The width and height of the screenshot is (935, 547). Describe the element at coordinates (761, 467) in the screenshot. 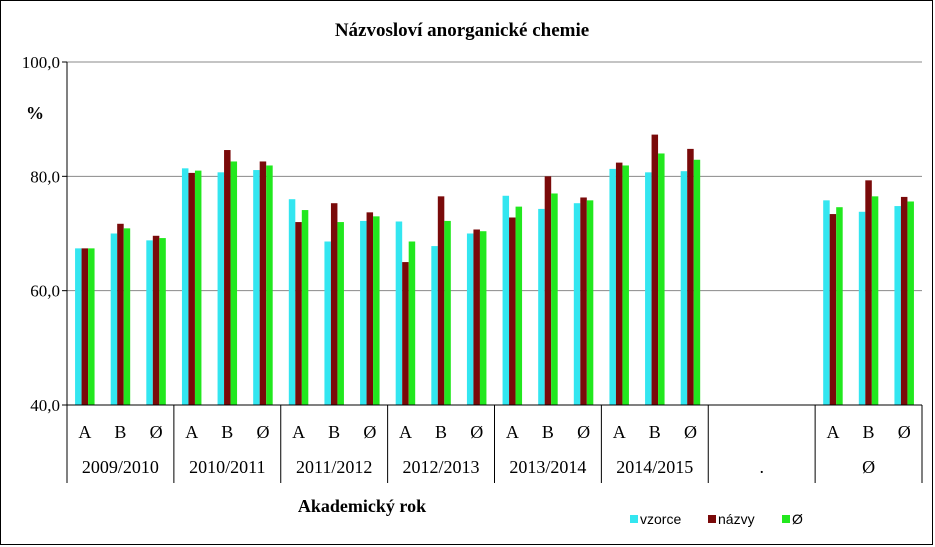

I see `group-label: .` at that location.